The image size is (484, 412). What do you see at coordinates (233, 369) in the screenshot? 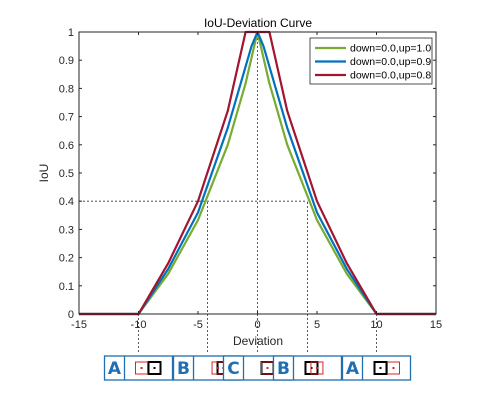
I see `illustration-letter: C` at bounding box center [233, 369].